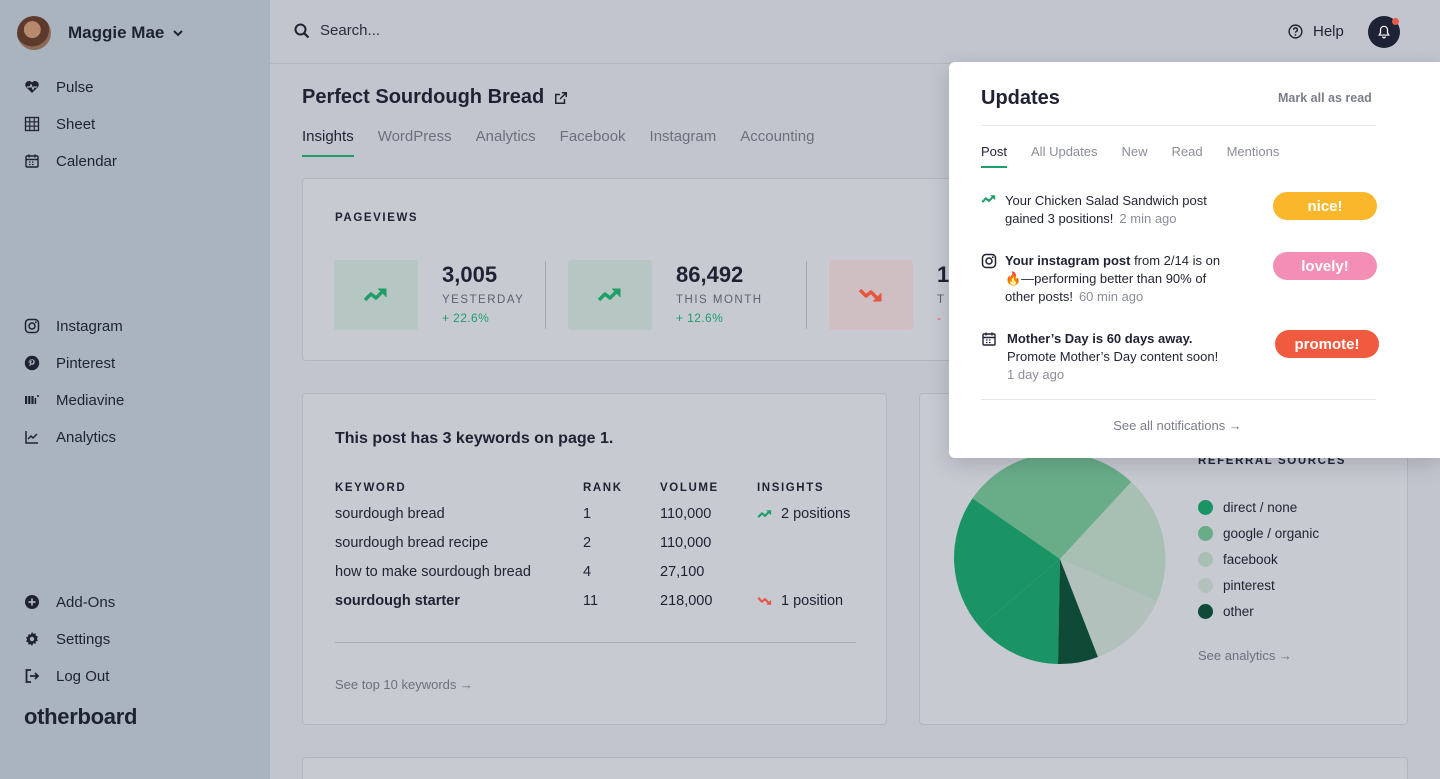  I want to click on sidebar-item-mediavine: Mediavine, so click(74, 400).